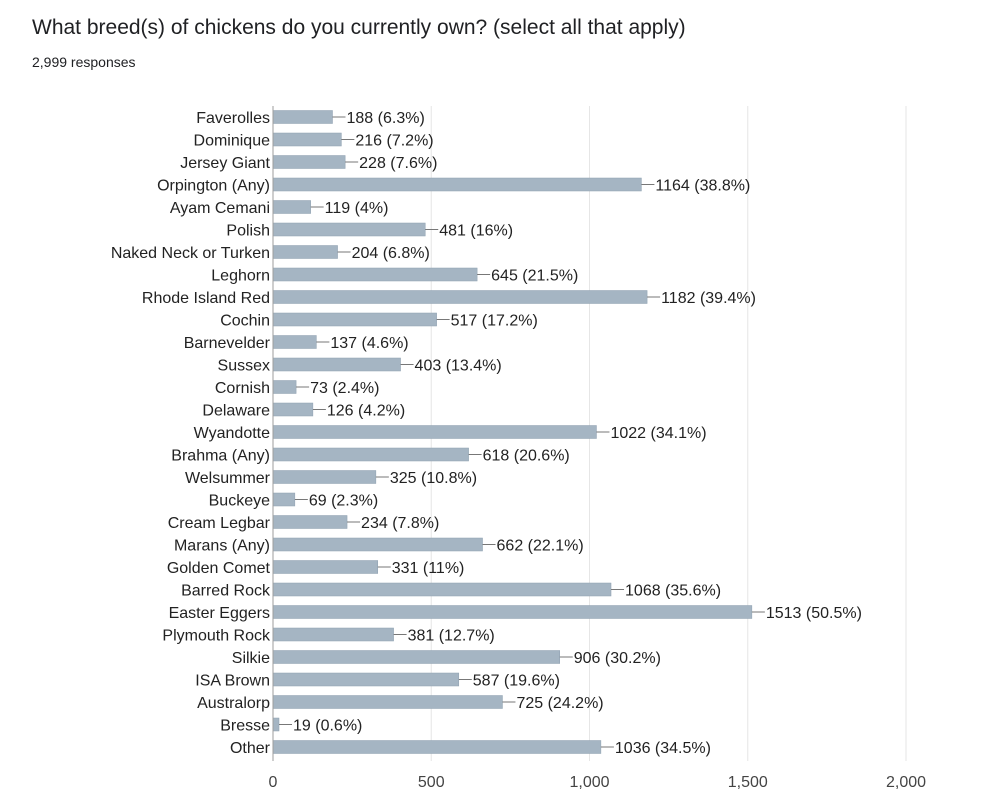  Describe the element at coordinates (526, 456) in the screenshot. I see `value-label: 618 (20.6%)` at that location.